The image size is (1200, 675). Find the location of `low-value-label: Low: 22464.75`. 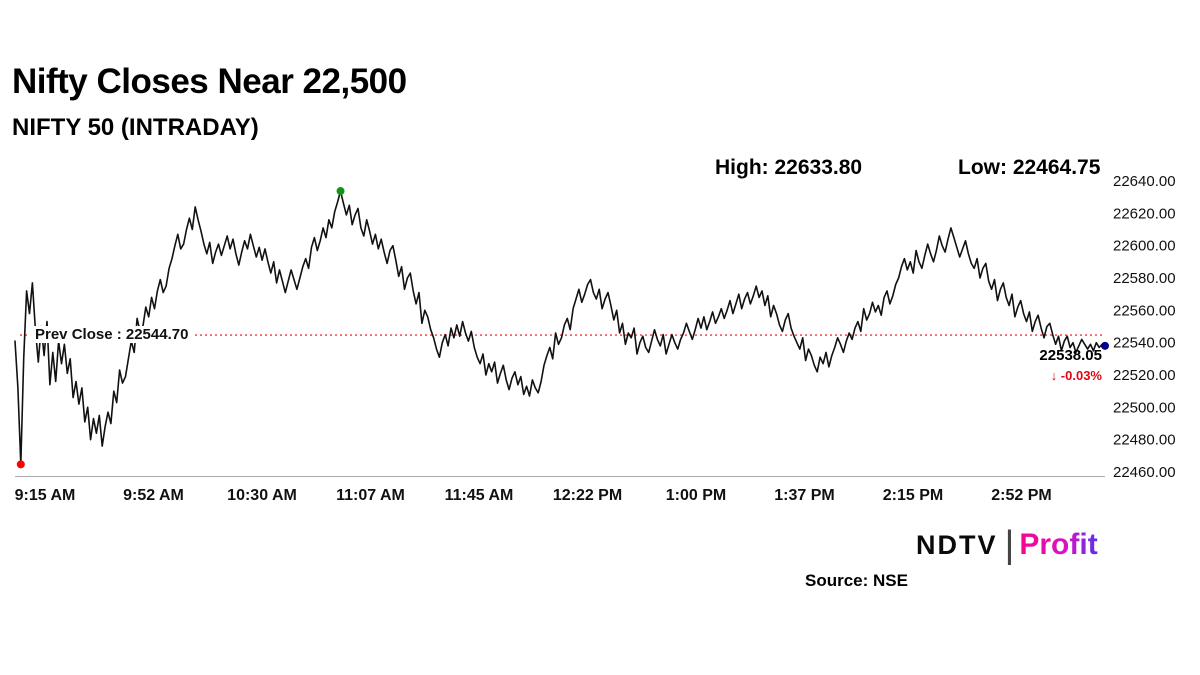

low-value-label: Low: 22464.75 is located at coordinates (1029, 167).